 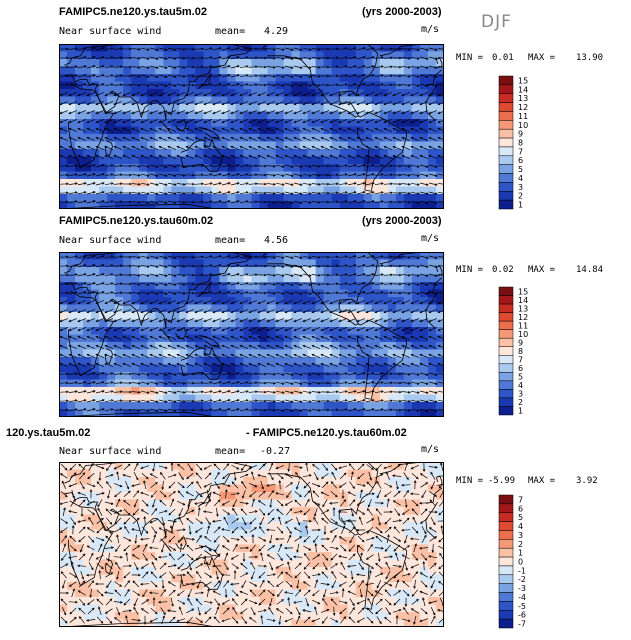 I want to click on panel2-colorbar-label: 9, so click(x=520, y=342).